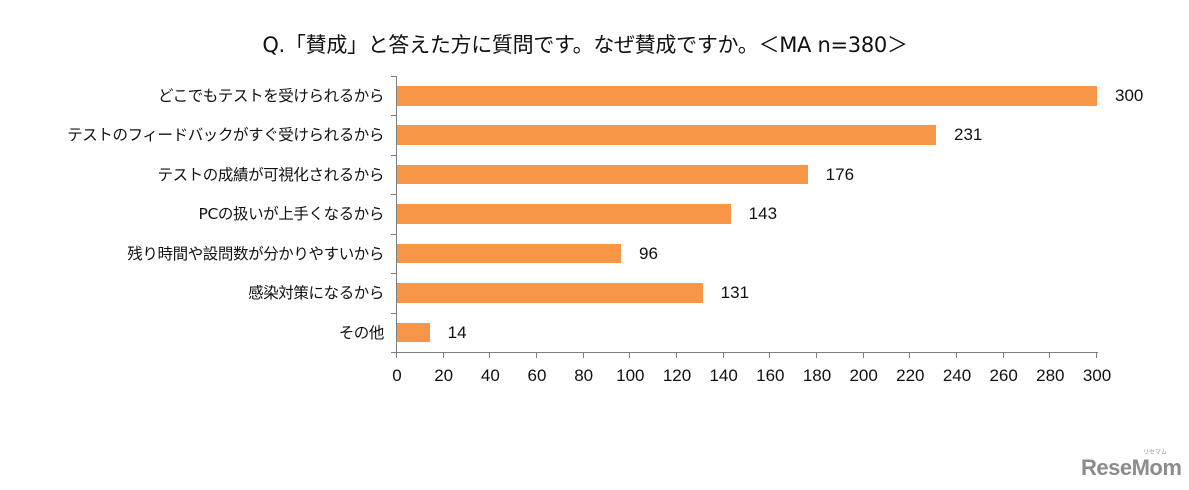 The image size is (1189, 490). I want to click on x-tick-label: 220, so click(910, 375).